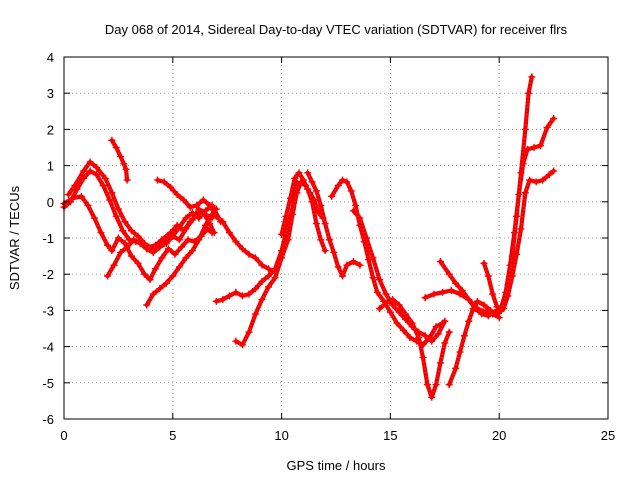 The image size is (640, 480). Describe the element at coordinates (256, 241) in the screenshot. I see `series-line` at that location.